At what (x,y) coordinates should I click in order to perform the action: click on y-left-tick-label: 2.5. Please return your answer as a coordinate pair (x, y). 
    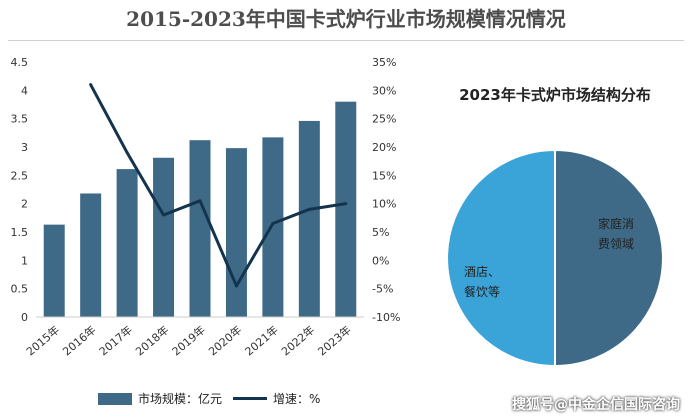
    Looking at the image, I should click on (20, 175).